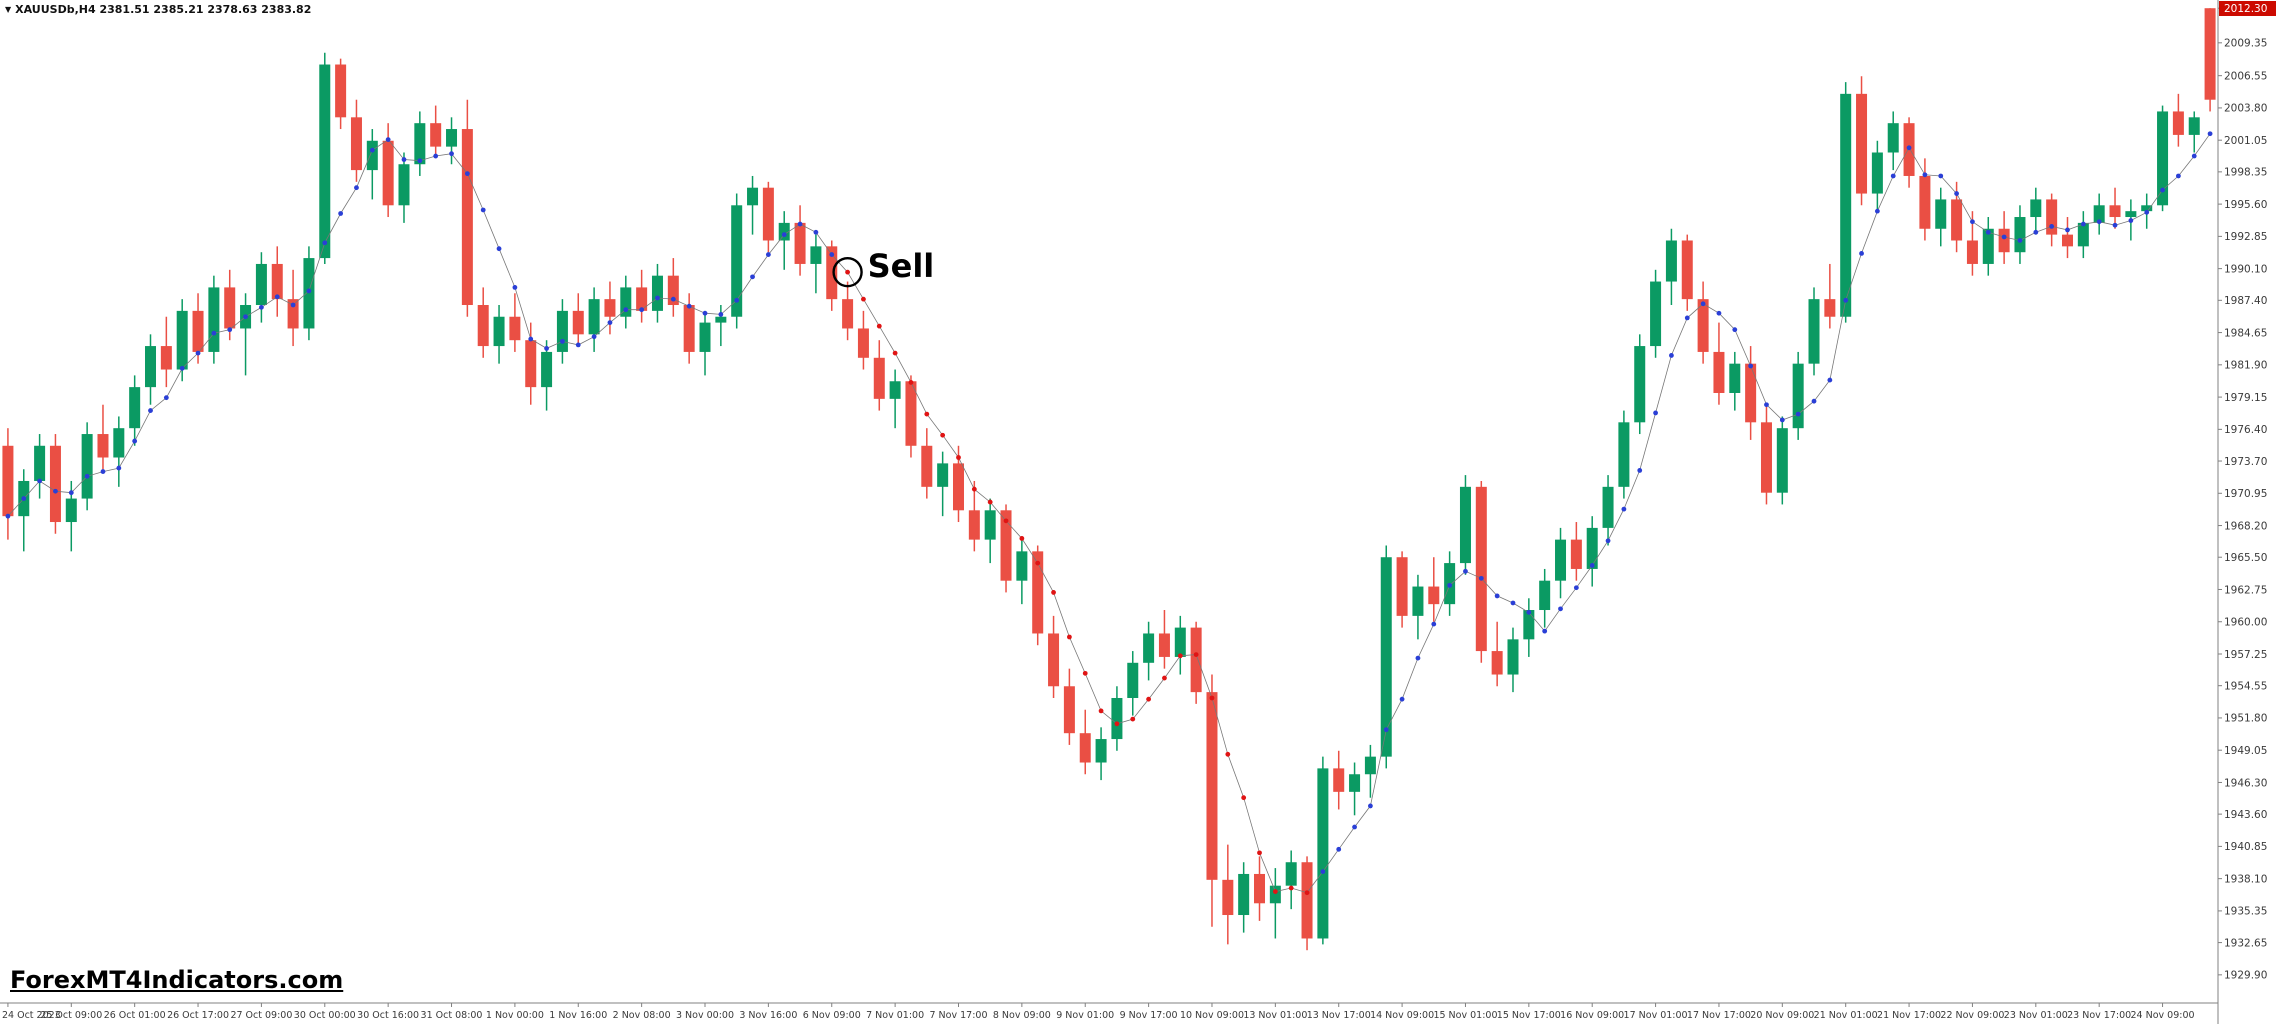  I want to click on time-axis-label: 2 Nov 08:00, so click(642, 1015).